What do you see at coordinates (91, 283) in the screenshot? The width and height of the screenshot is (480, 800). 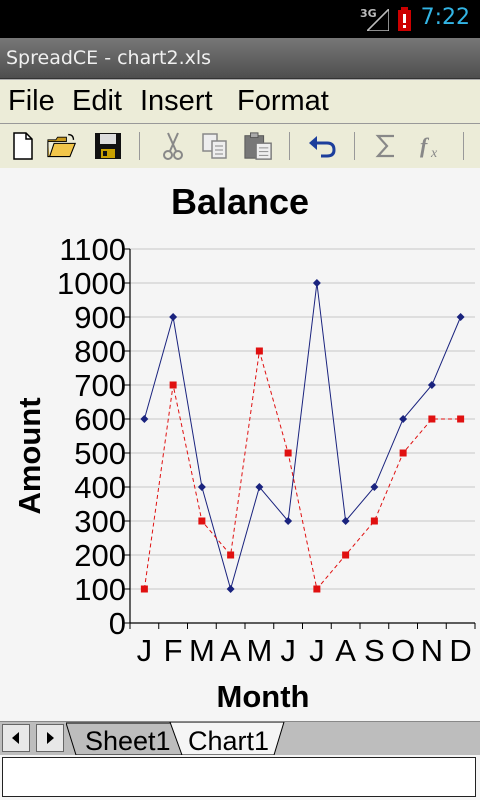 I see `y-tick-label: 1000` at bounding box center [91, 283].